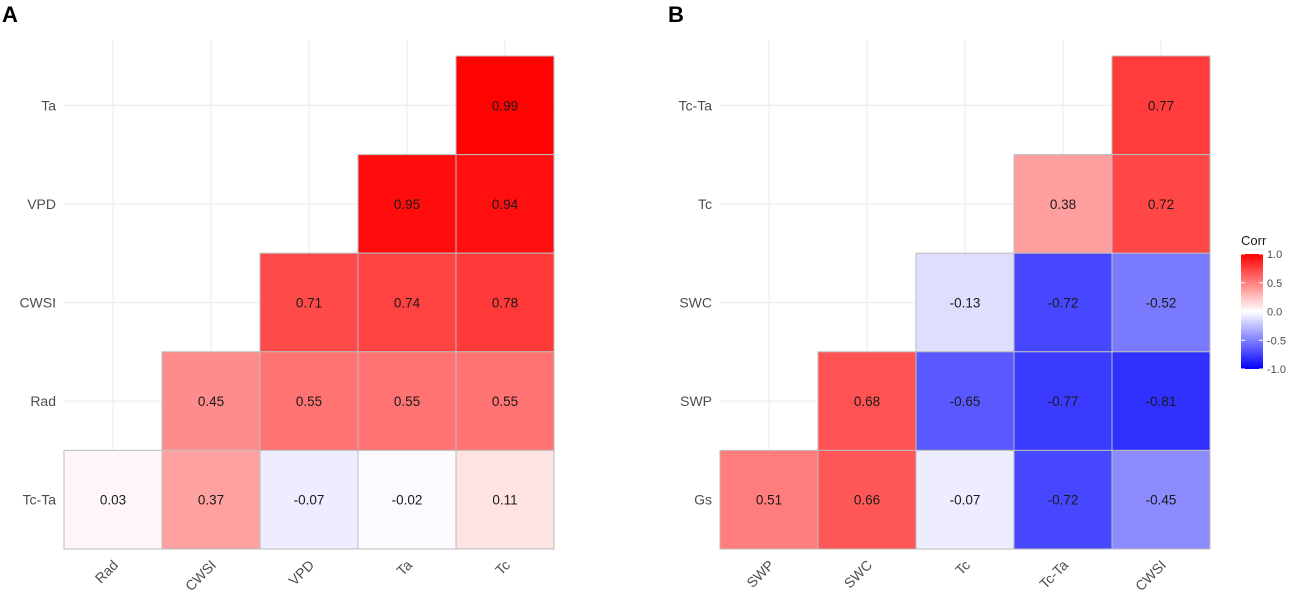 This screenshot has height=615, width=1299. I want to click on panel-b-cell-label: -0.13, so click(965, 303).